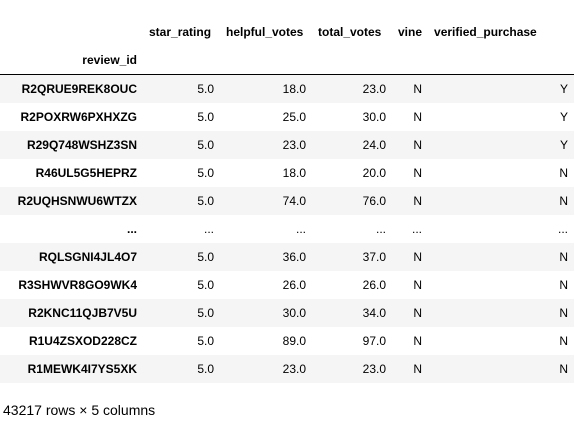 Image resolution: width=586 pixels, height=427 pixels. Describe the element at coordinates (79, 410) in the screenshot. I see `dataframe-shape-text: 43217 rows × 5 columns` at that location.